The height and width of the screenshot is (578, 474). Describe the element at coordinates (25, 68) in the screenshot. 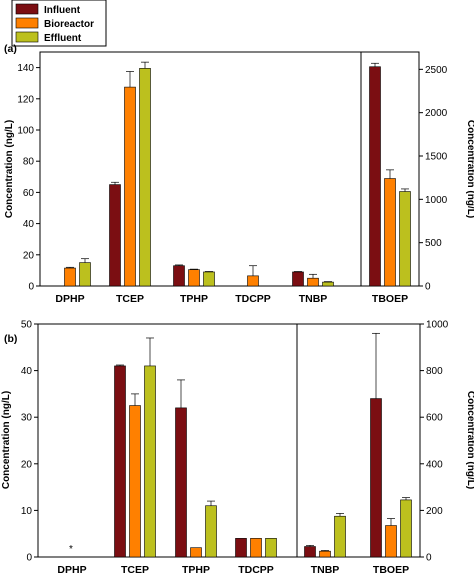

I see `panel-a-left-tick-label: 140` at that location.